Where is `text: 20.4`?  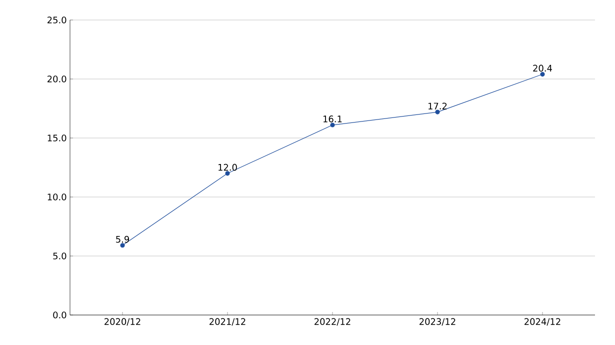 text: 20.4 is located at coordinates (542, 68).